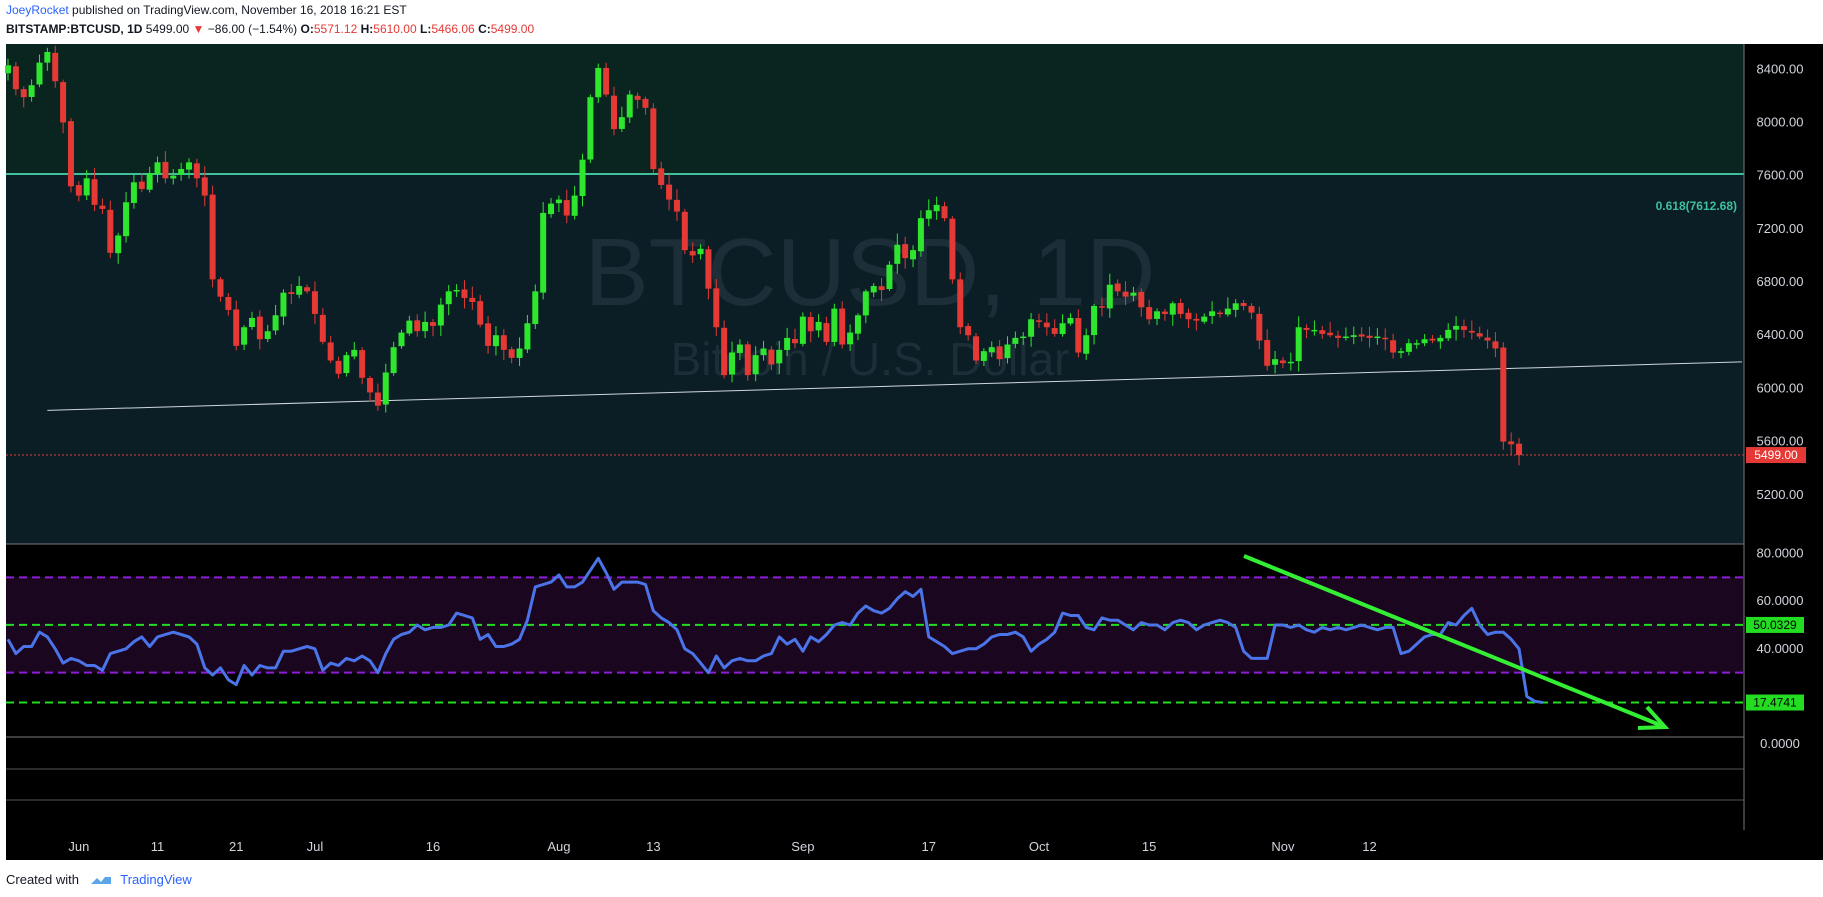 This screenshot has width=1823, height=897. Describe the element at coordinates (252, 29) in the screenshot. I see `change-value: −86.00 (−1.54%)` at that location.